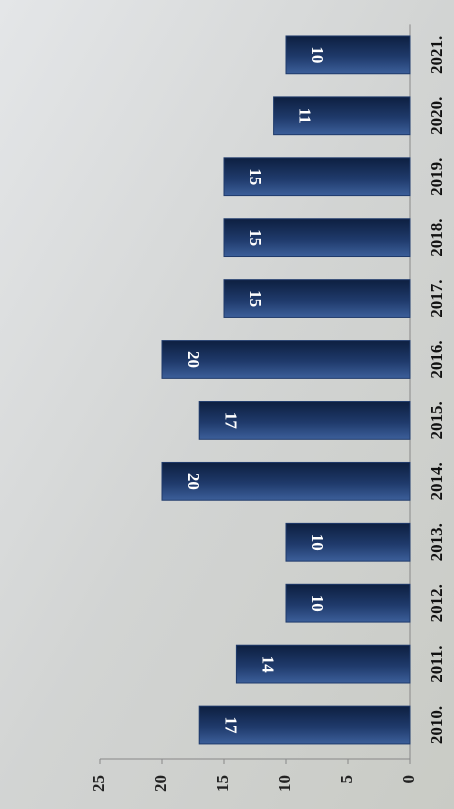  Describe the element at coordinates (284, 783) in the screenshot. I see `y-tick-label: 10` at that location.